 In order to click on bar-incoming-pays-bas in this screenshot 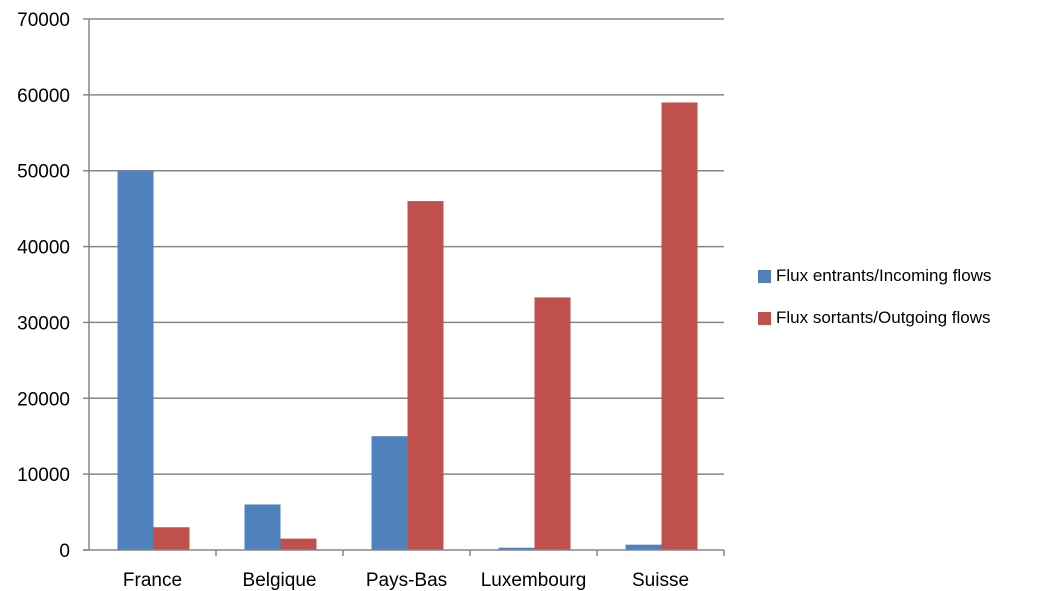, I will do `click(389, 493)`.